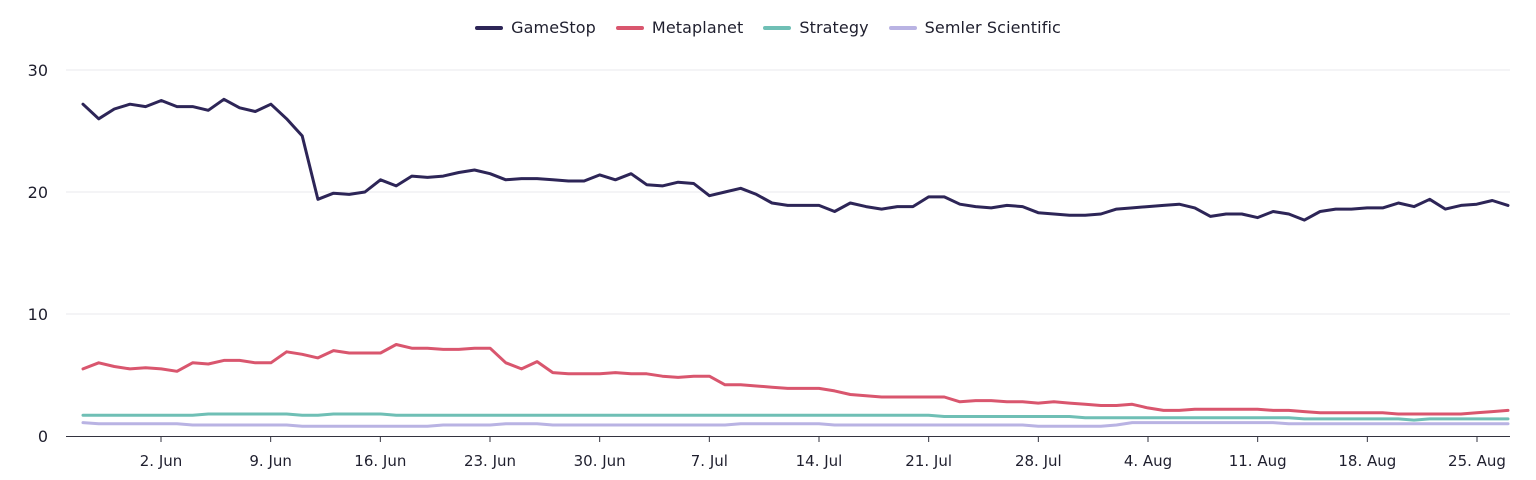 This screenshot has height=480, width=1536. I want to click on x-tick-label: 16. Jun, so click(380, 461).